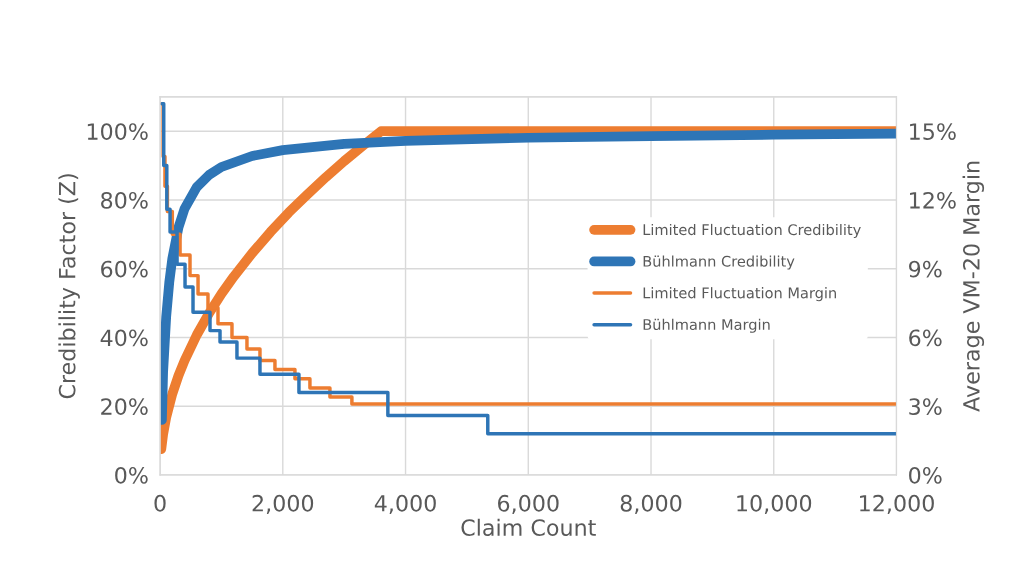 This screenshot has width=1013, height=573. Describe the element at coordinates (405, 504) in the screenshot. I see `x-tick-label: 4,000` at that location.